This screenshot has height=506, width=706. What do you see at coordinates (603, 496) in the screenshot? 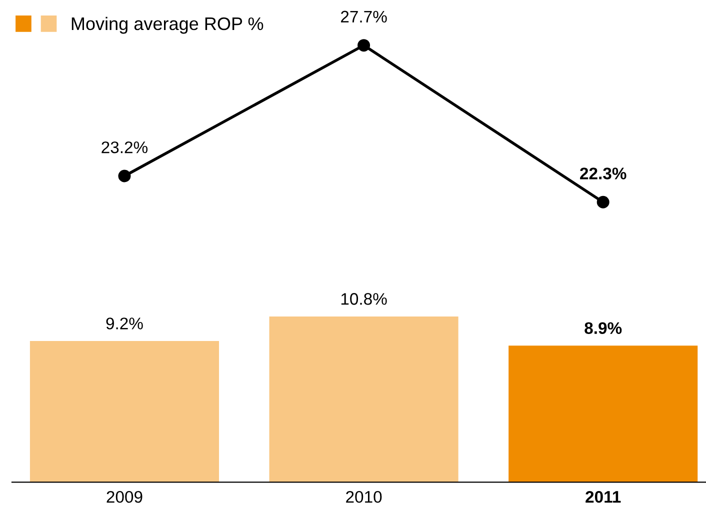
I see `x-tick-label: 2011` at bounding box center [603, 496].